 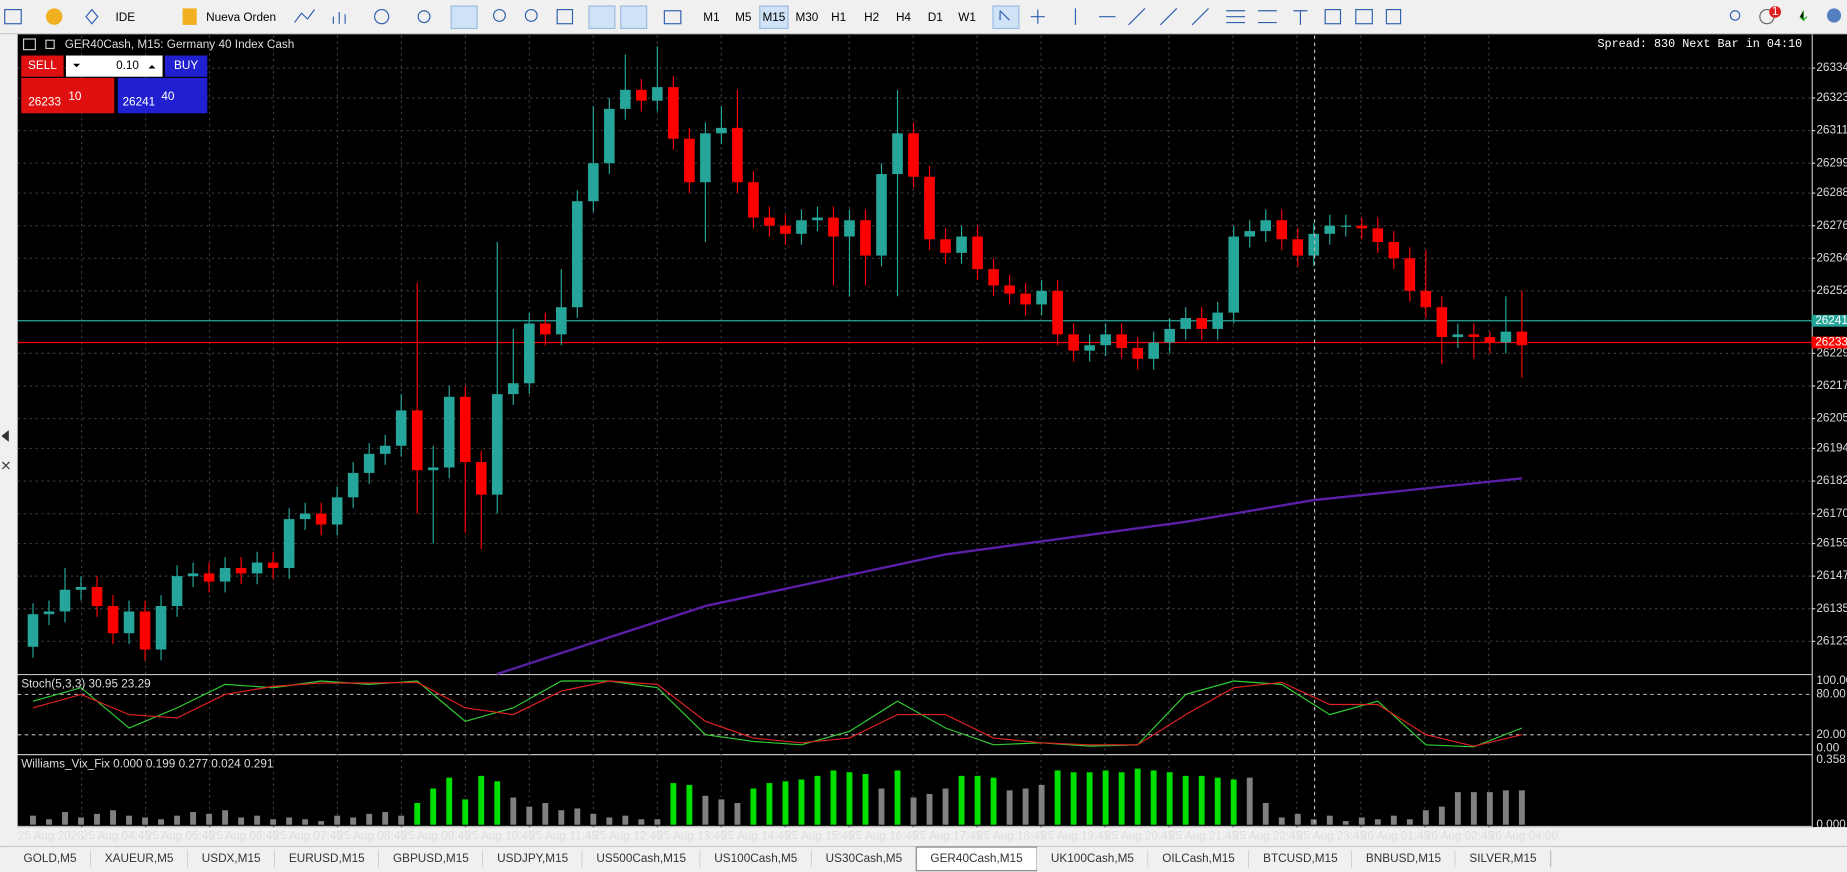 What do you see at coordinates (820, 836) in the screenshot?
I see `x-tick-label: 25 Aug 15:45` at bounding box center [820, 836].